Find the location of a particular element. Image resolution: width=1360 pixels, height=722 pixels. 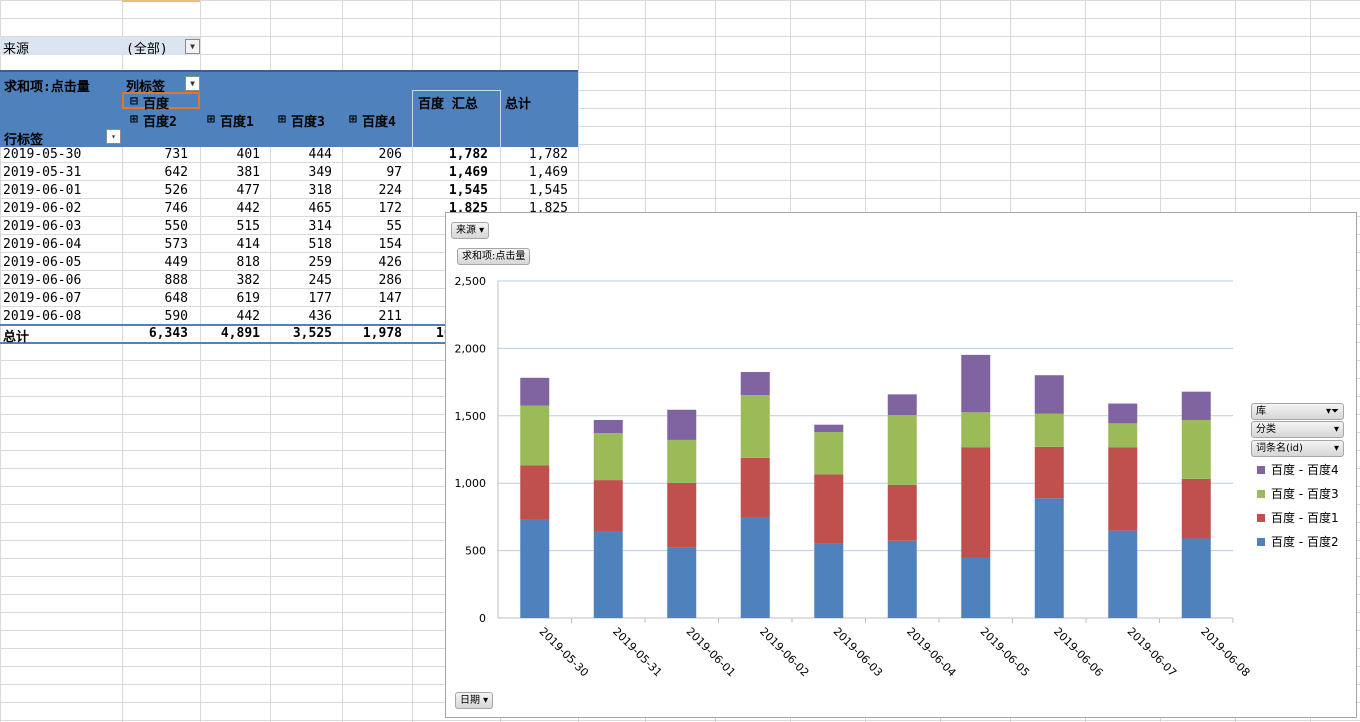

cell-total: 1,545 is located at coordinates (548, 190).